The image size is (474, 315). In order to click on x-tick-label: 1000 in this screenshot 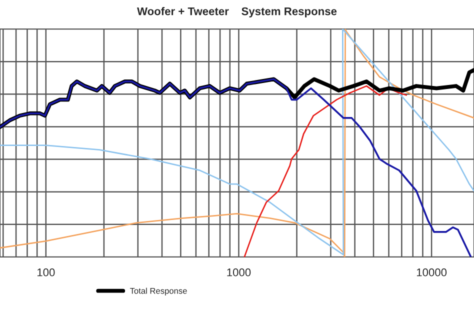, I will do `click(239, 272)`.